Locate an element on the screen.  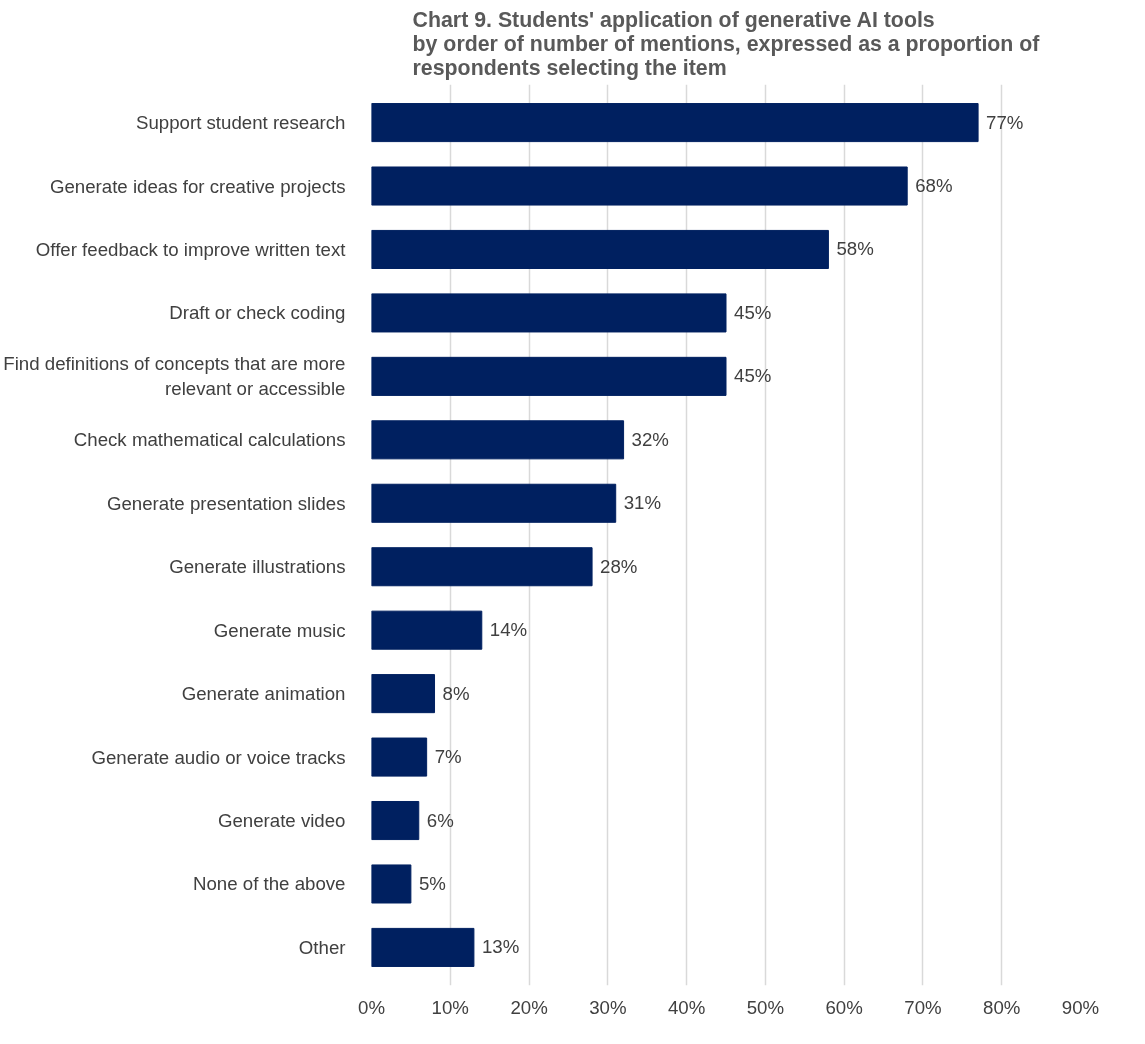
data-label: 7% is located at coordinates (448, 757).